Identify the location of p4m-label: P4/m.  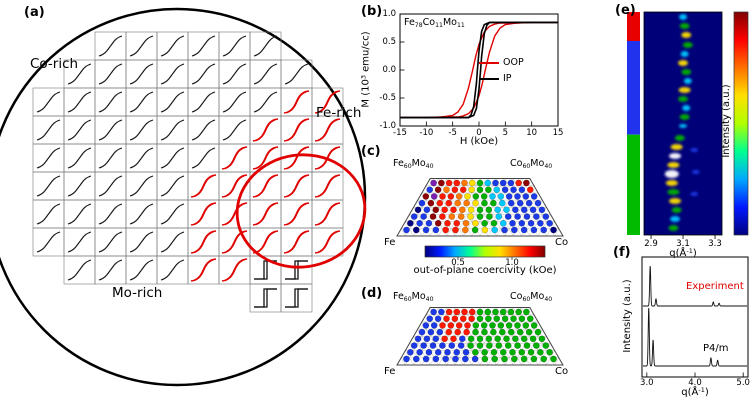
(716, 348).